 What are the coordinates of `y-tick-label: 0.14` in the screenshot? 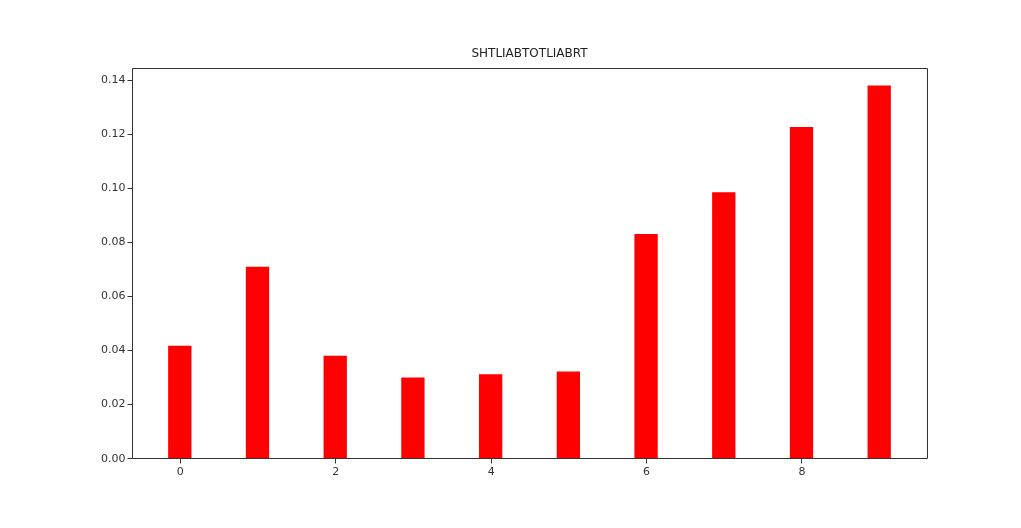 It's located at (113, 80).